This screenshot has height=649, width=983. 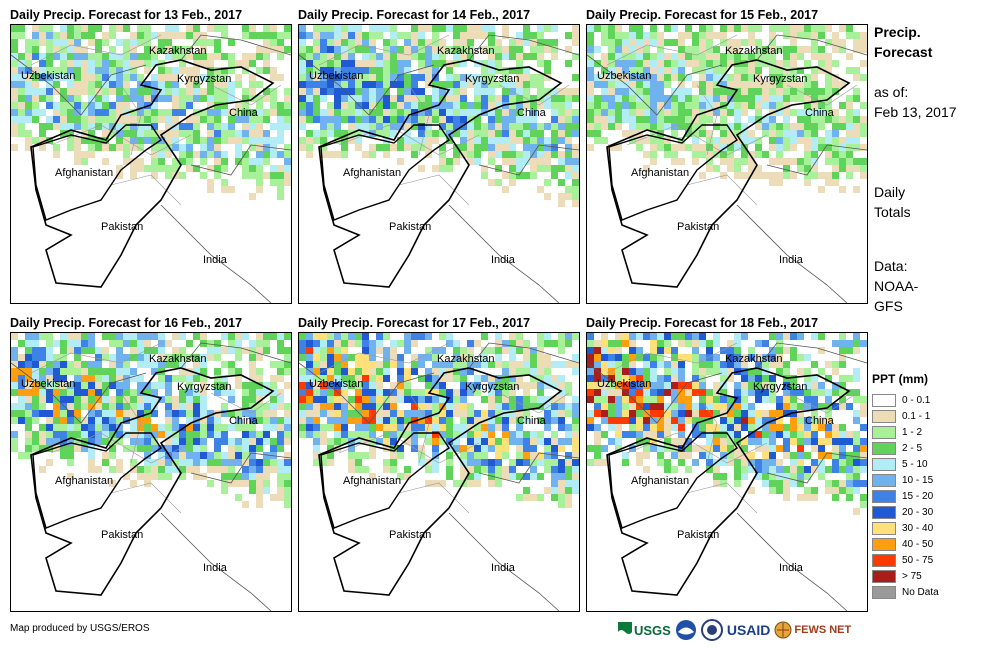 What do you see at coordinates (531, 421) in the screenshot?
I see `country-label-china: China` at bounding box center [531, 421].